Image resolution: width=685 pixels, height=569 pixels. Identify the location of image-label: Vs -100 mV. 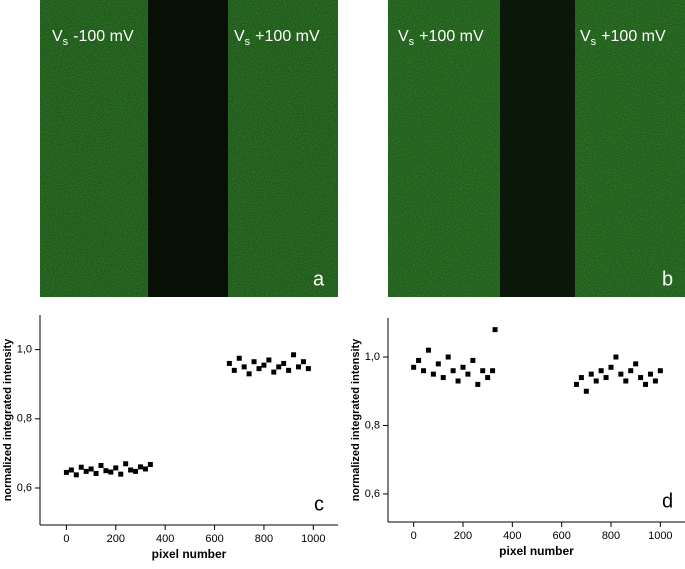
(93, 38).